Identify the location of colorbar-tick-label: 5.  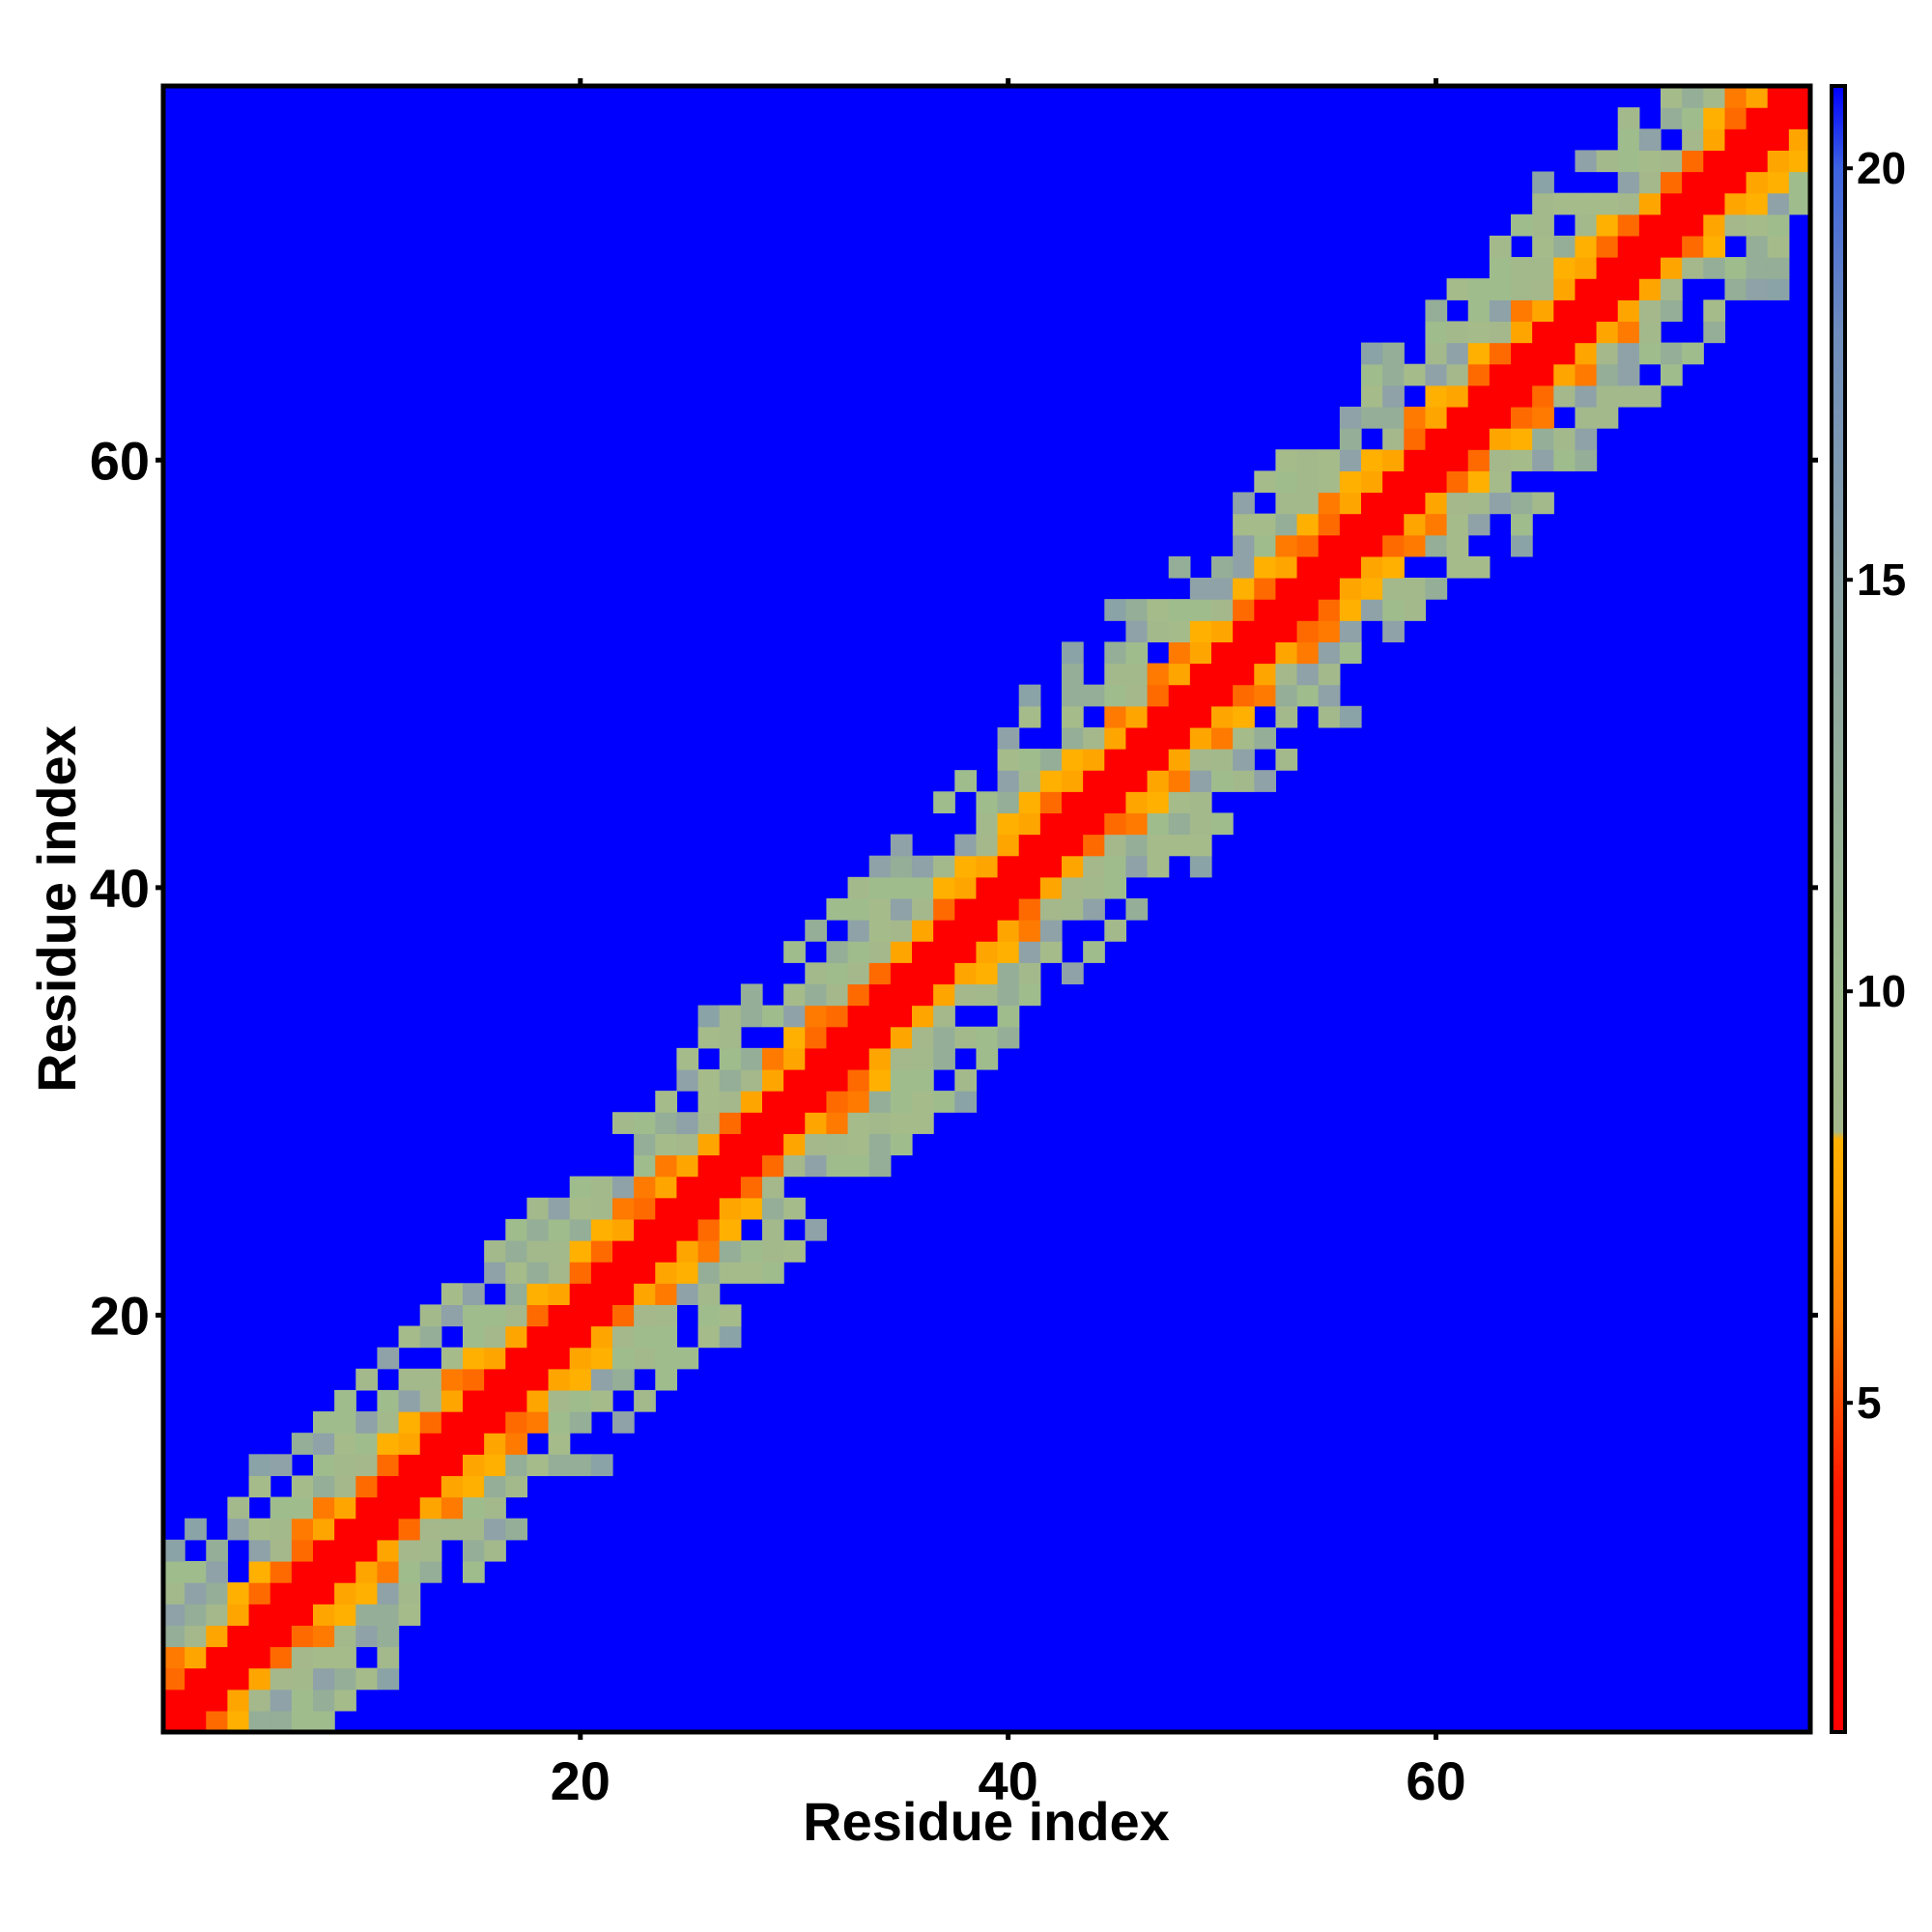
(1869, 1403).